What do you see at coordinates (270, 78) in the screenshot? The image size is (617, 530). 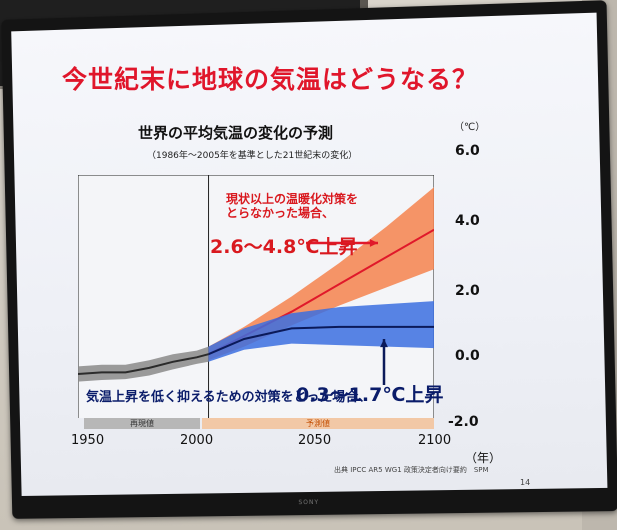 I see `slide-title: 今世紀末に地球の気温はどうなる？` at bounding box center [270, 78].